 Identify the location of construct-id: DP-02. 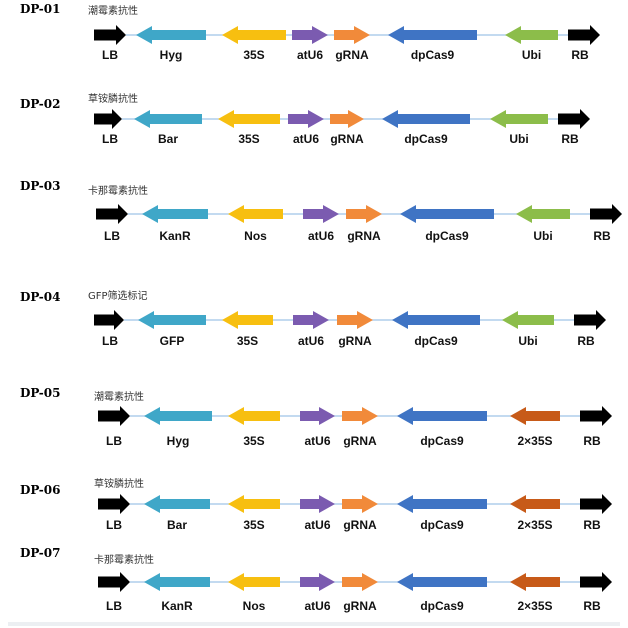
(40, 104).